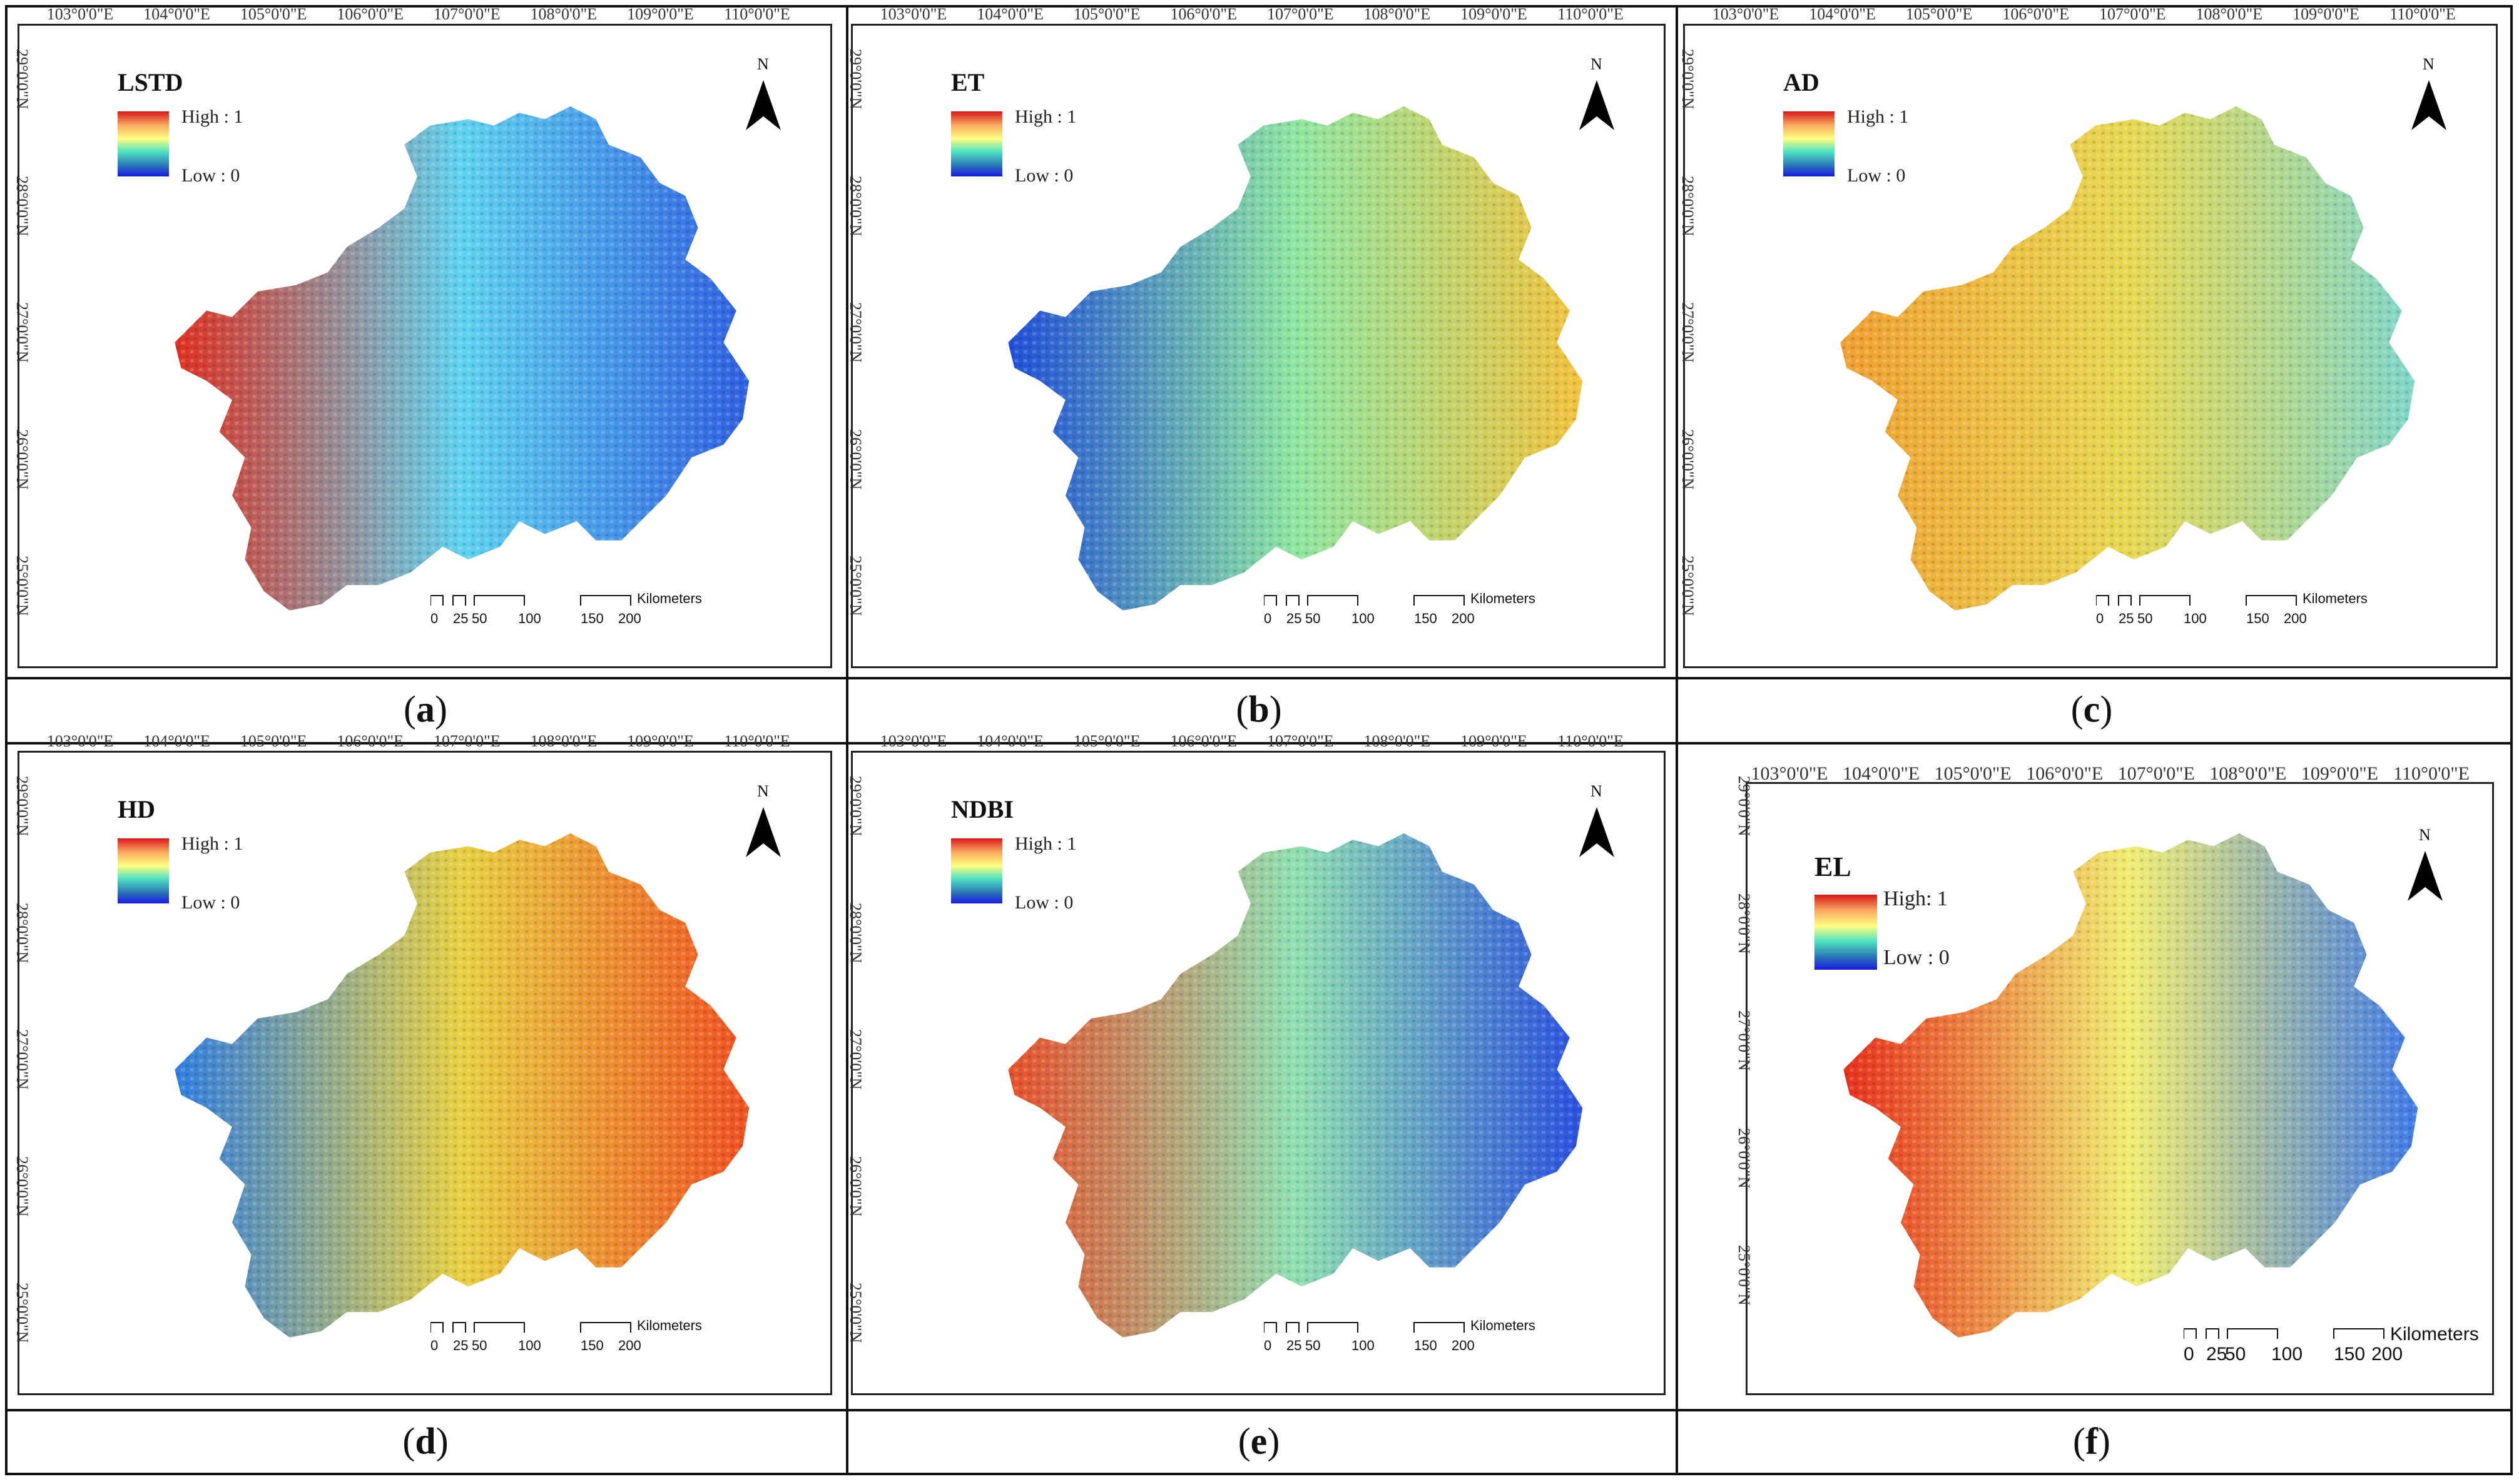 Image resolution: width=2519 pixels, height=1484 pixels. I want to click on panel-caption-b: (b), so click(1259, 709).